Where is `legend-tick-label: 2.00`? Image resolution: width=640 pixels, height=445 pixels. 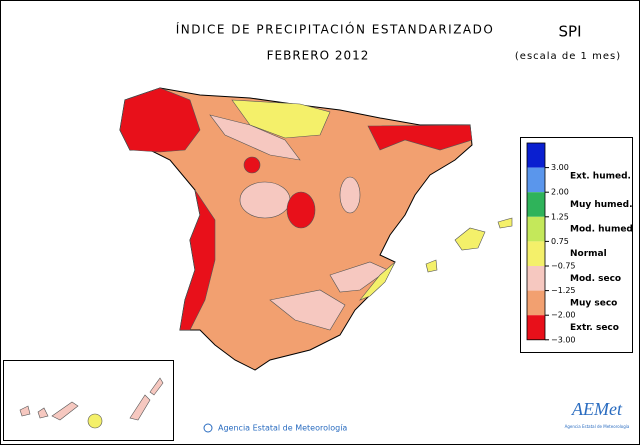 legend-tick-label: 2.00 is located at coordinates (560, 192).